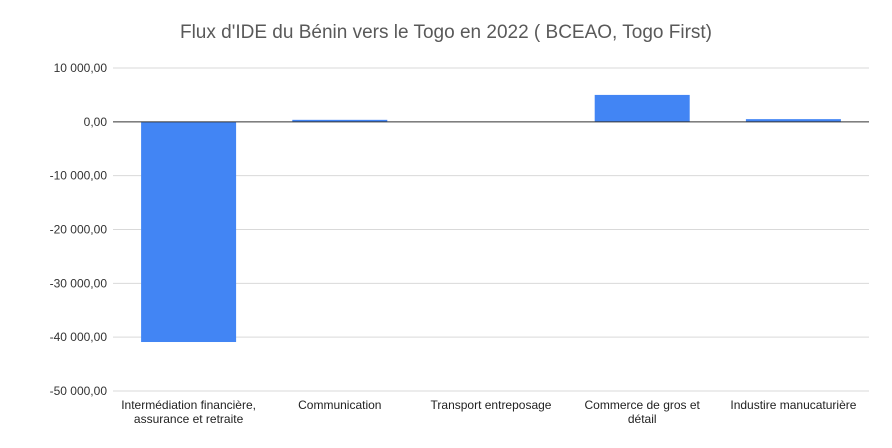  Describe the element at coordinates (79, 391) in the screenshot. I see `y-tick-label: -50 000,00` at that location.